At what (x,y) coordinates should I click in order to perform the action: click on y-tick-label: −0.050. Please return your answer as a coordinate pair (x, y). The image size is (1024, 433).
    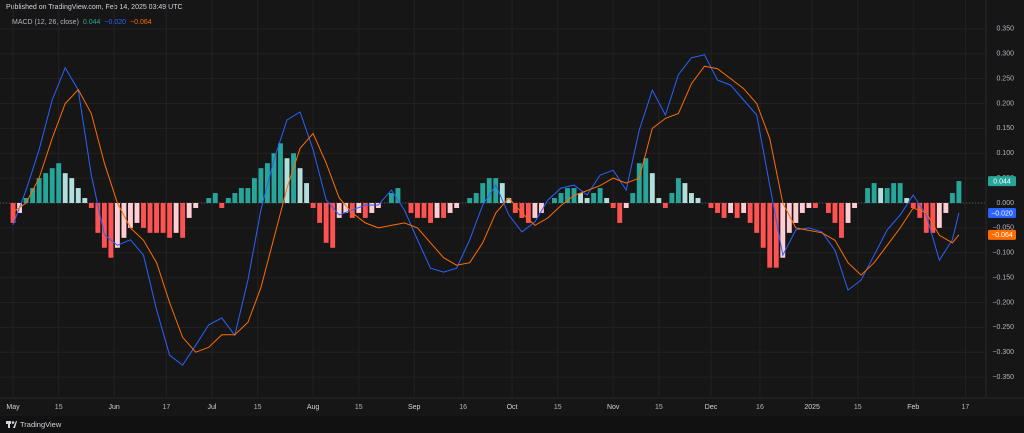
    Looking at the image, I should click on (1003, 228).